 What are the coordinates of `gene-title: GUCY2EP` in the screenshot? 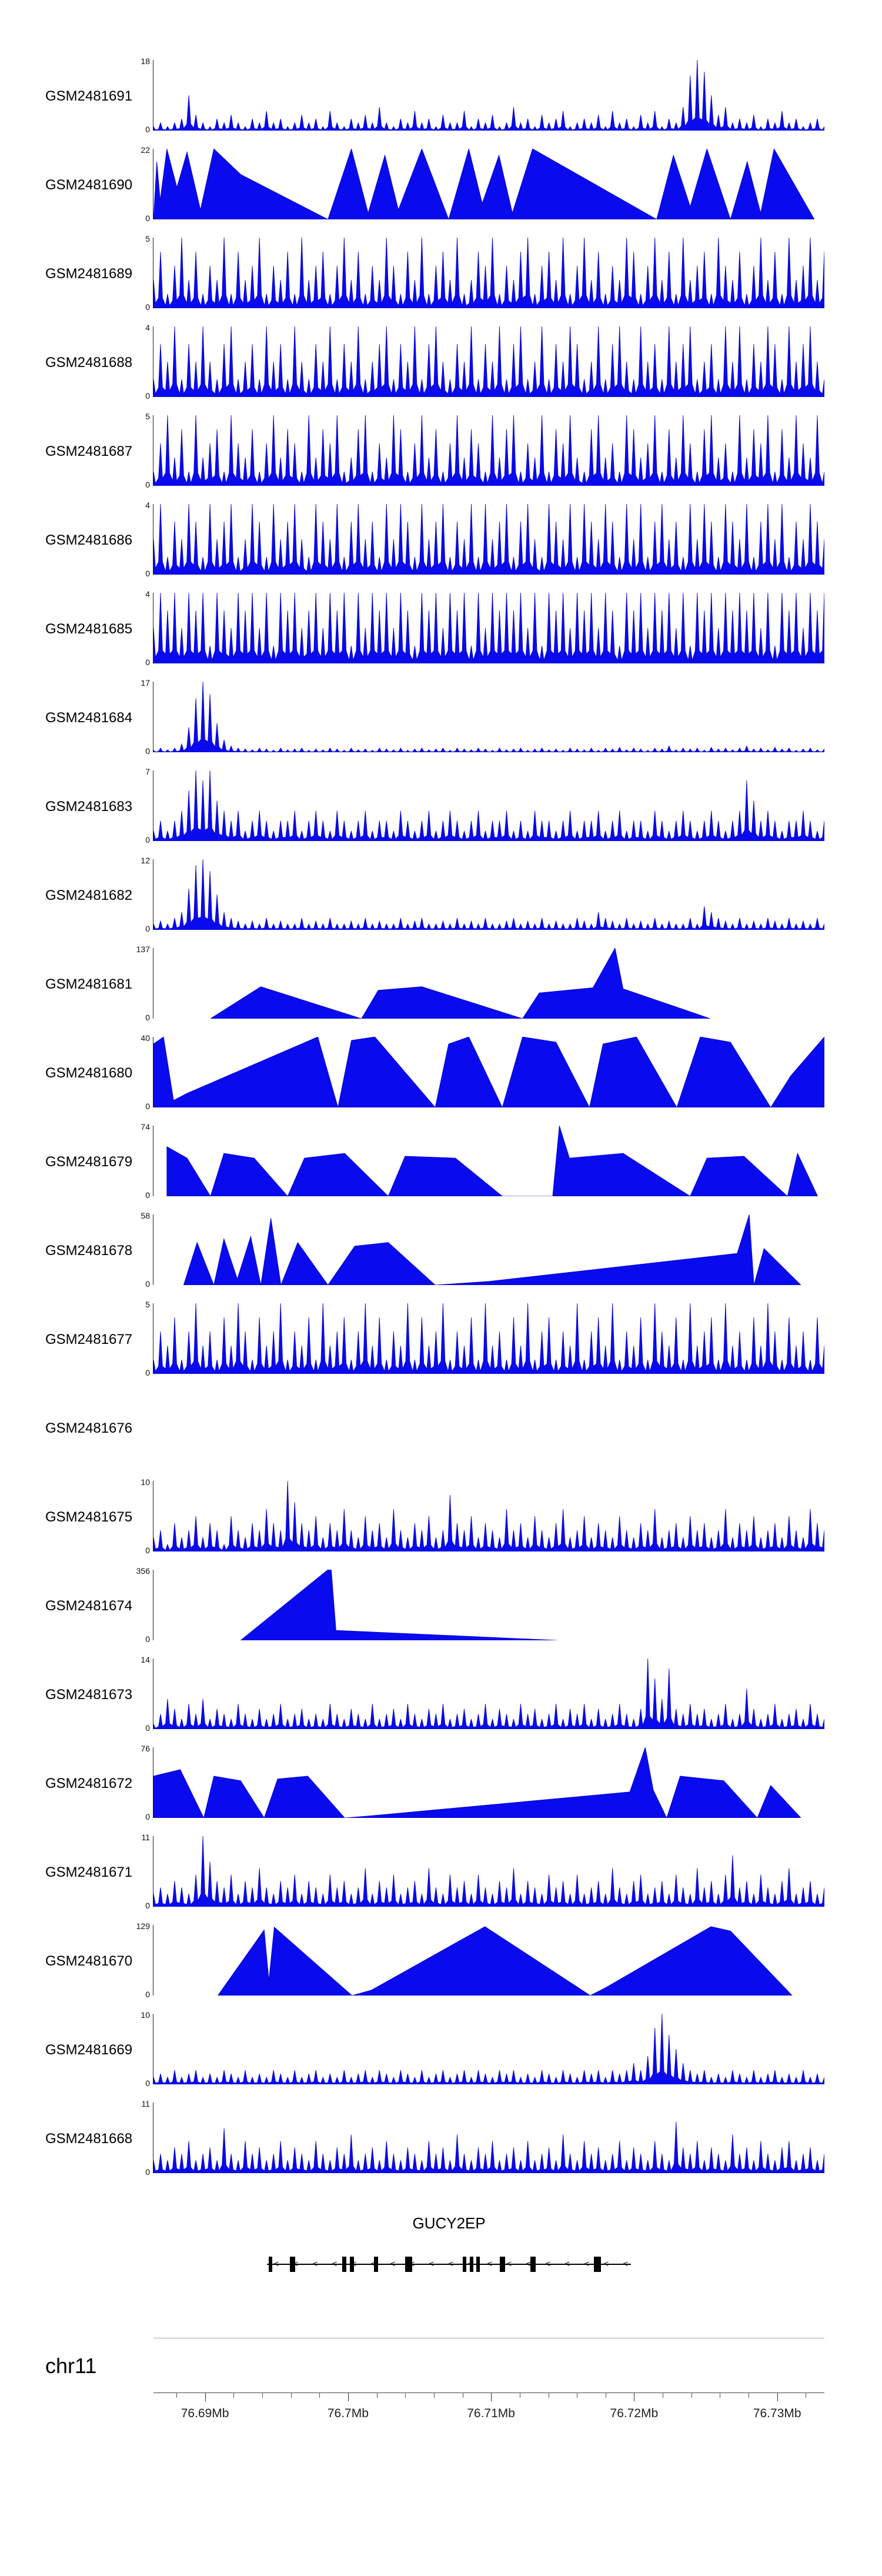 It's located at (449, 2223).